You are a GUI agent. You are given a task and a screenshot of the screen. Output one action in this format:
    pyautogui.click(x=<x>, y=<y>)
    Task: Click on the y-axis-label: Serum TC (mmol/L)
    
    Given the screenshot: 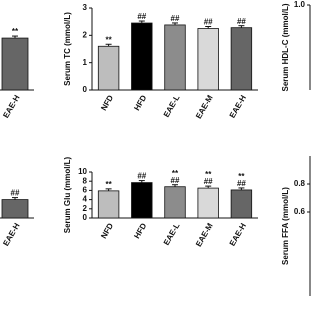 What is the action you would take?
    pyautogui.click(x=67, y=49)
    